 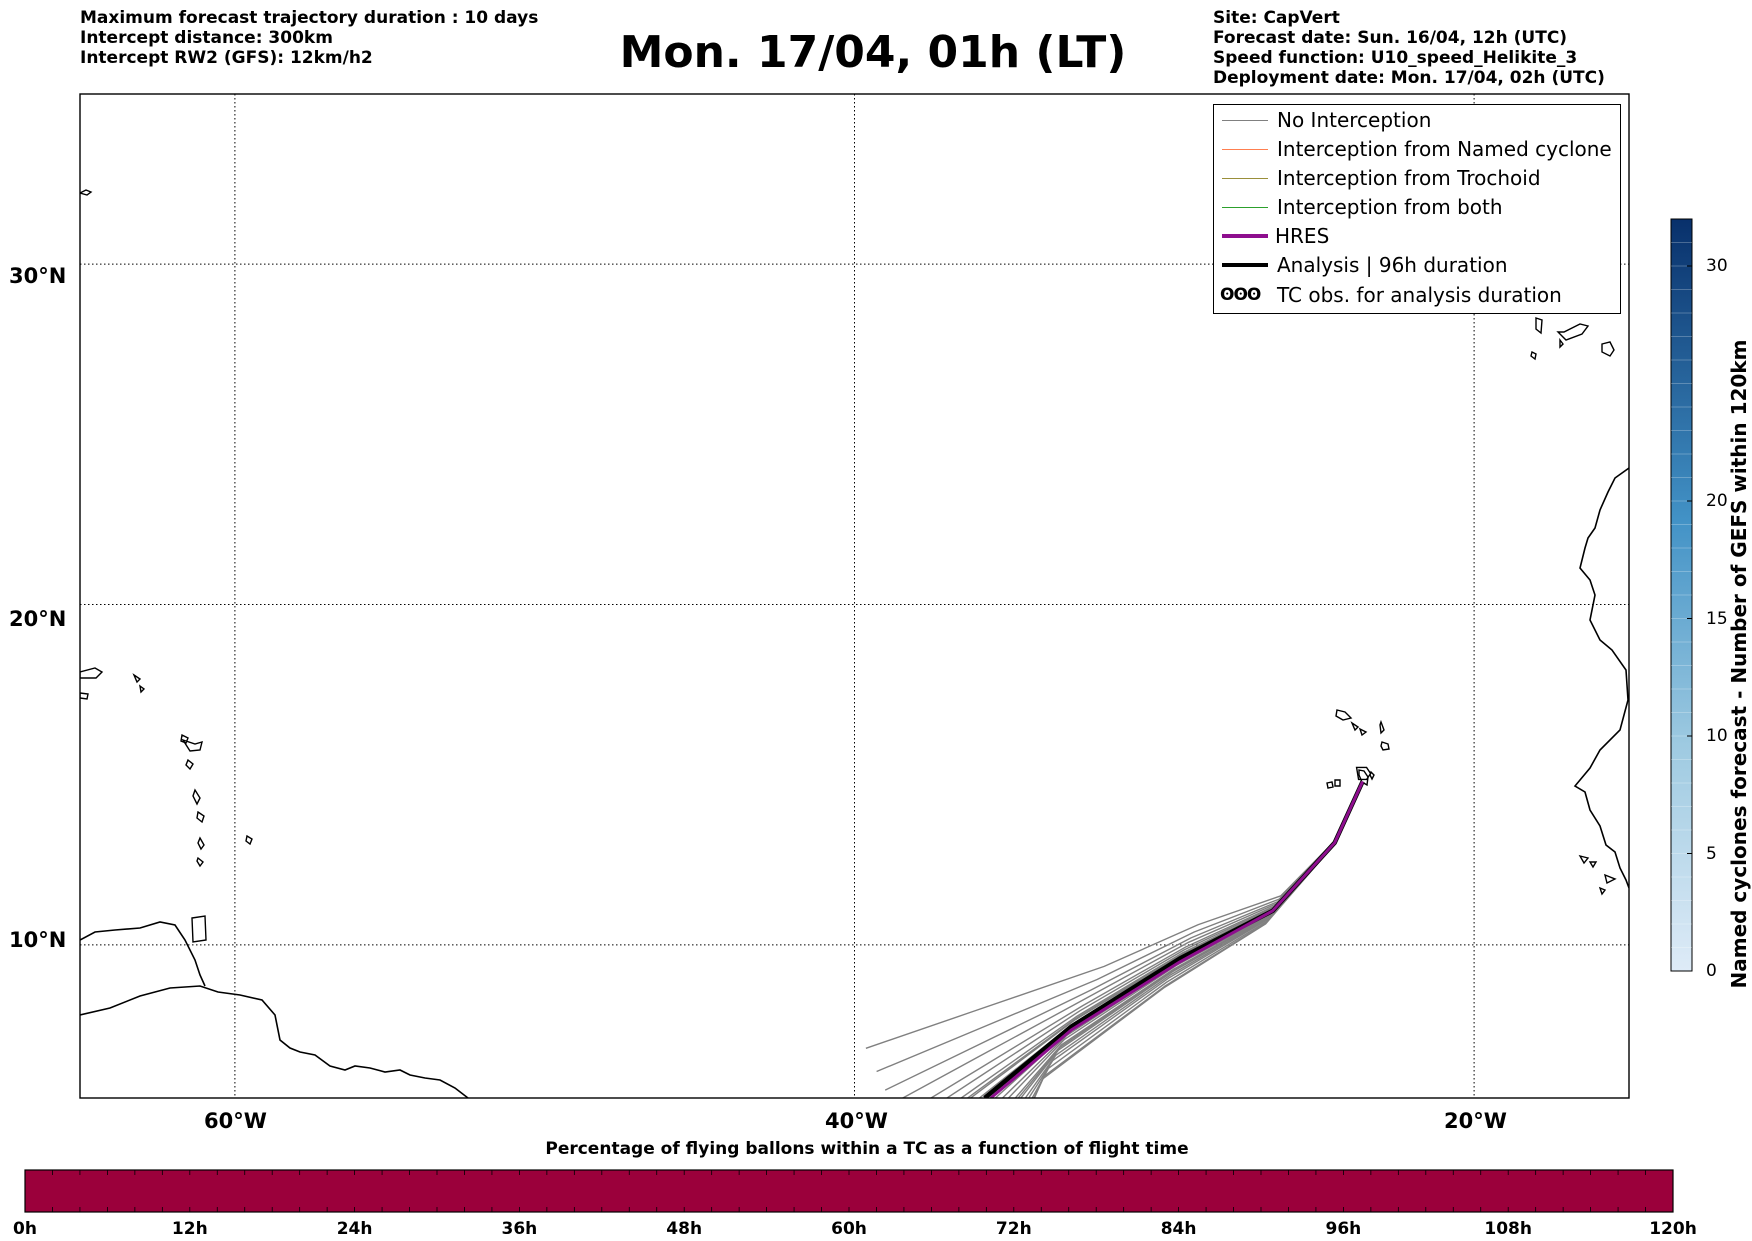 What do you see at coordinates (1717, 618) in the screenshot?
I see `colorbar-tick-label: 15` at bounding box center [1717, 618].